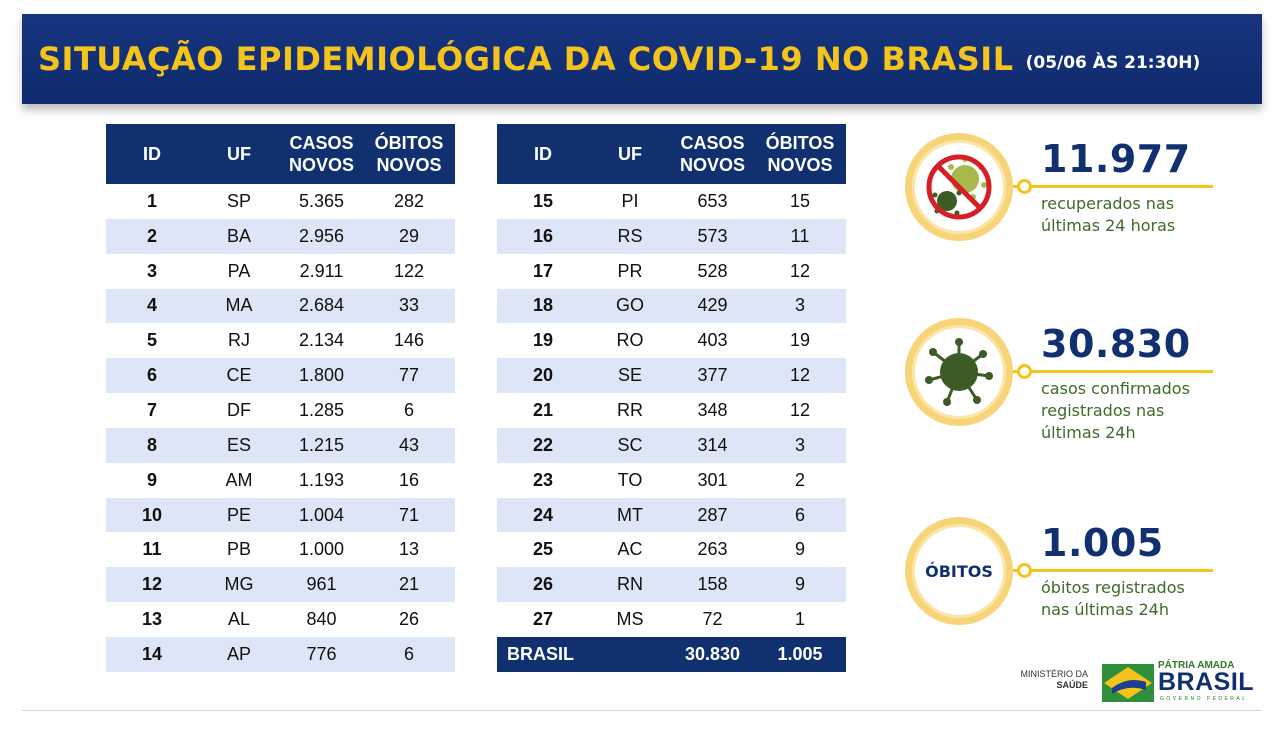 The height and width of the screenshot is (756, 1280). I want to click on cell-obitos: 282, so click(409, 200).